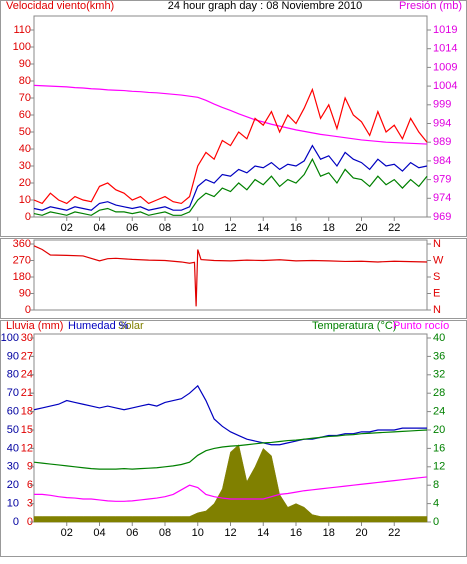 Image resolution: width=467 pixels, height=564 pixels. What do you see at coordinates (132, 228) in the screenshot?
I see `x-tick-label: 06` at bounding box center [132, 228].